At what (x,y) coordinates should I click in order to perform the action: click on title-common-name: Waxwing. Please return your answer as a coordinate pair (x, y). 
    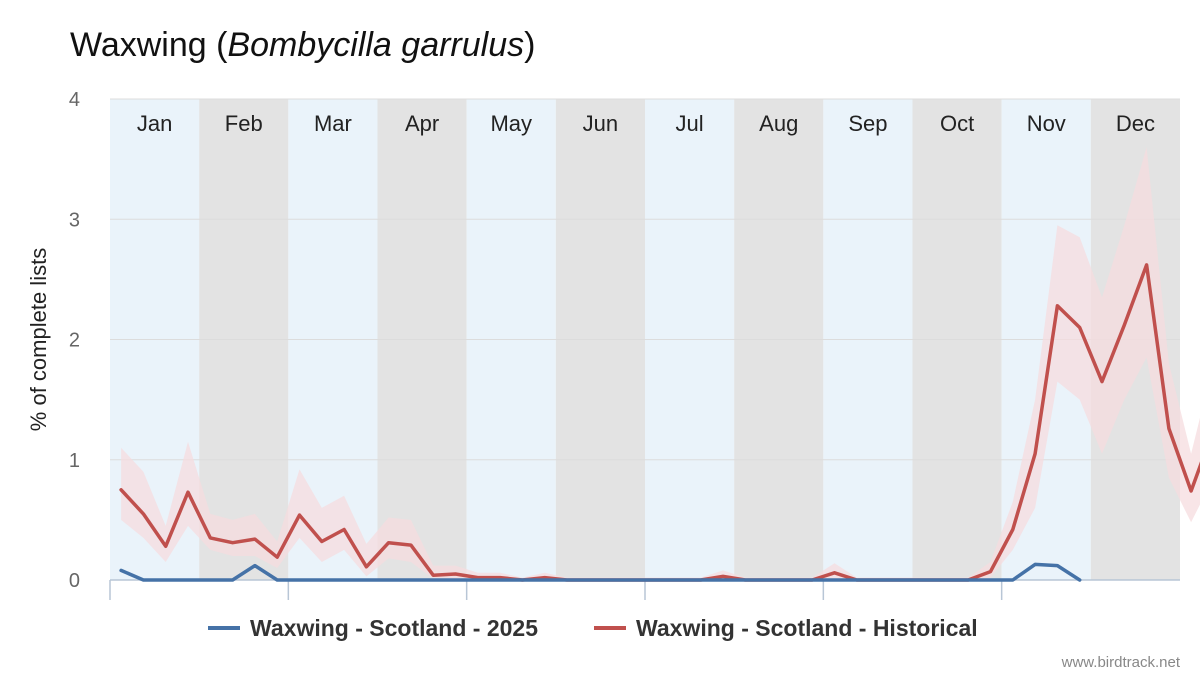
    Looking at the image, I should click on (138, 45).